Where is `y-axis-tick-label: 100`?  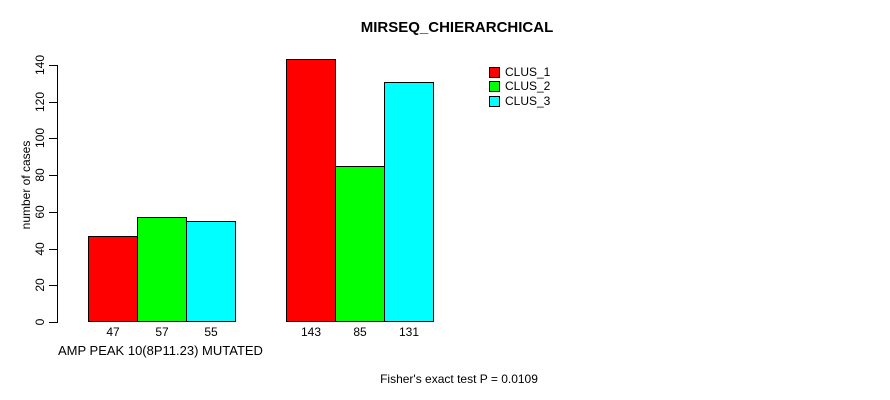
y-axis-tick-label: 100 is located at coordinates (40, 138).